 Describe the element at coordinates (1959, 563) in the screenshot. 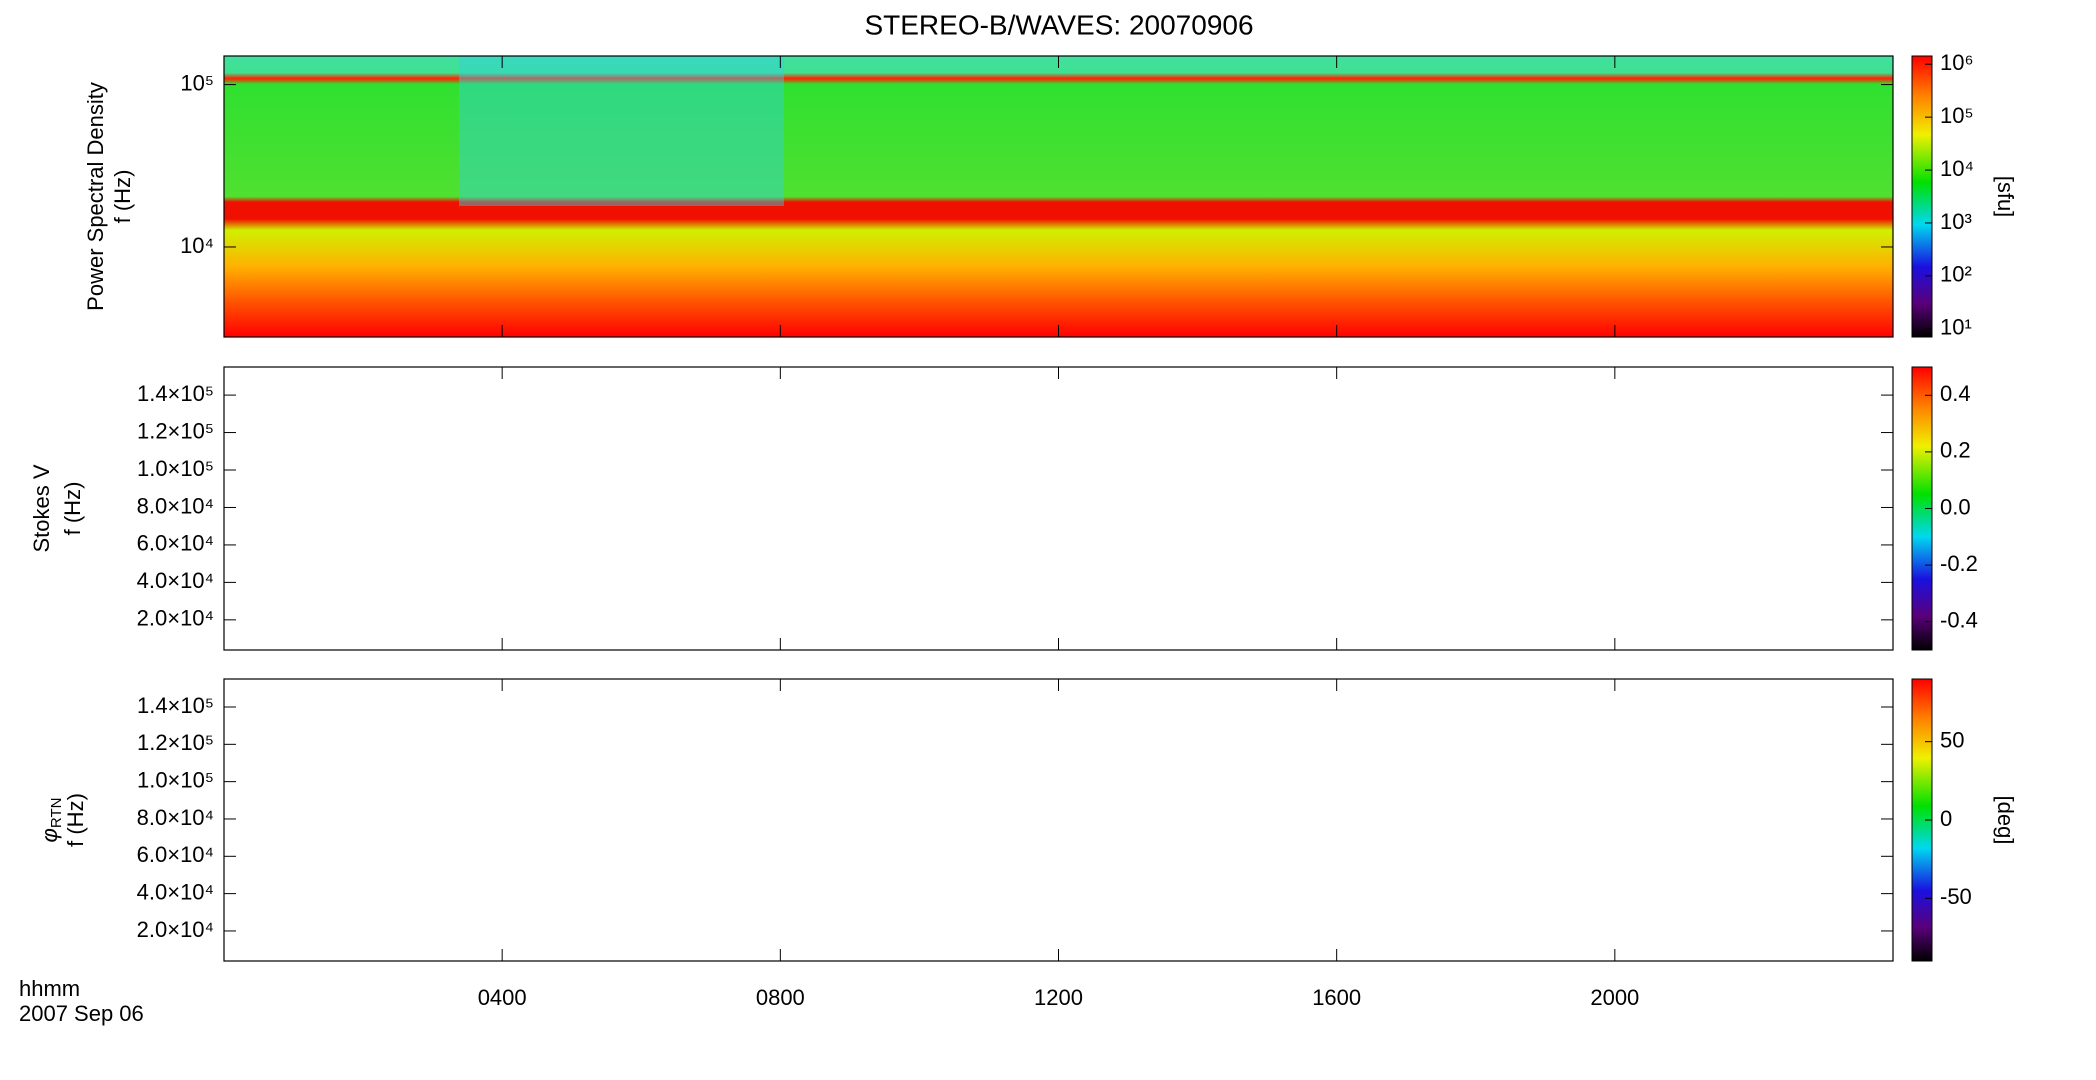

I see `colorbar-tick-label: -0.2` at that location.